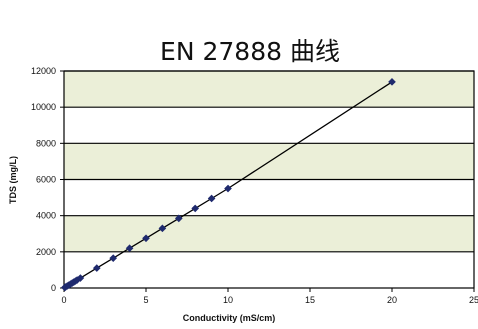 Image resolution: width=478 pixels, height=329 pixels. What do you see at coordinates (229, 318) in the screenshot?
I see `x-axis-label: Conductivity (mS/cm)` at bounding box center [229, 318].